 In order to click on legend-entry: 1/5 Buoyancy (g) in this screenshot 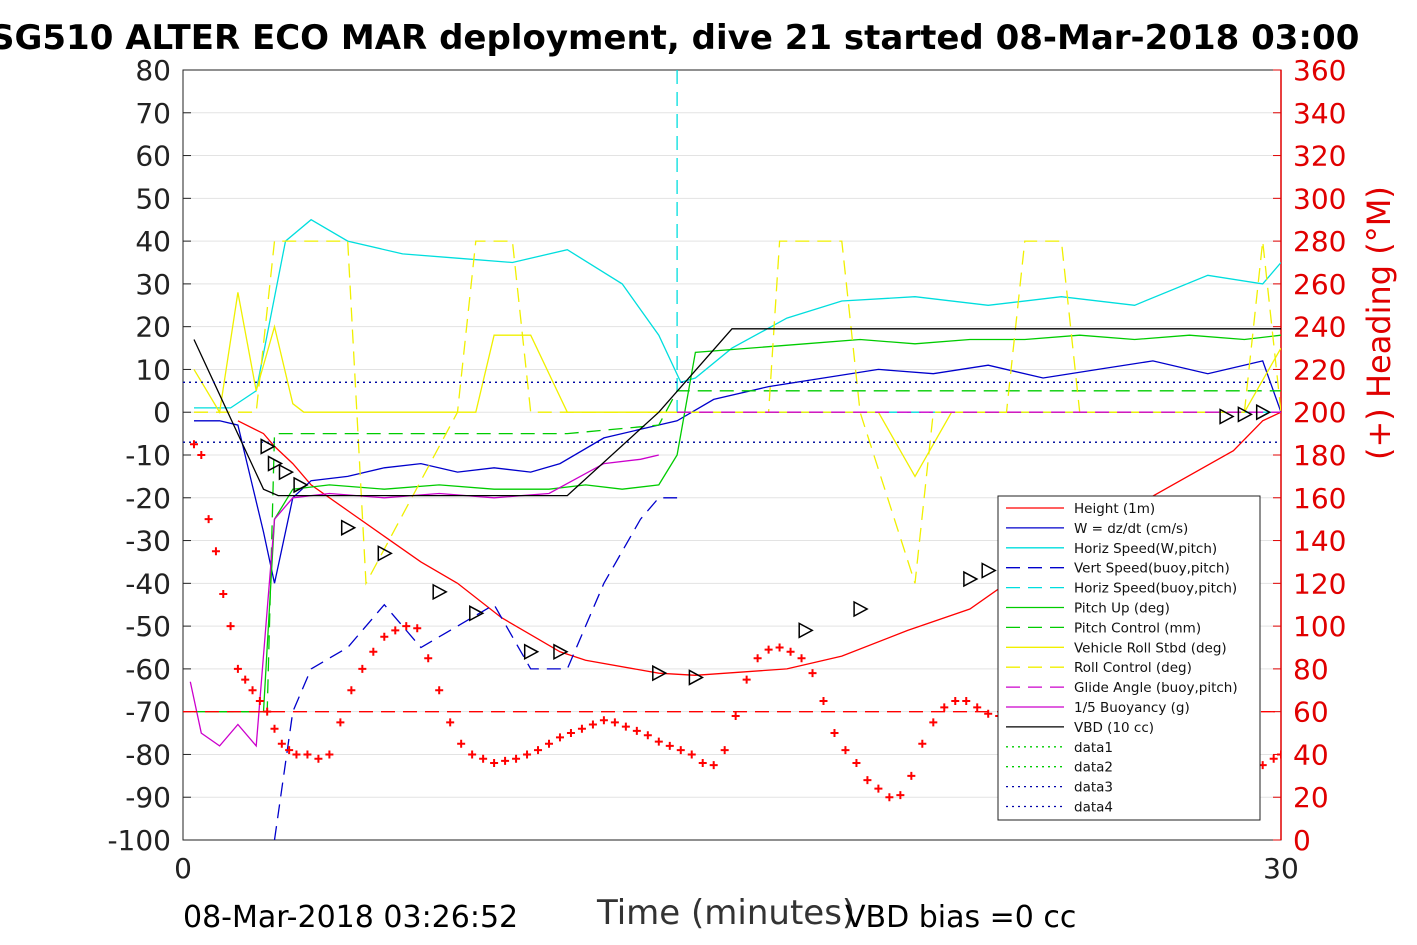, I will do `click(1132, 708)`.